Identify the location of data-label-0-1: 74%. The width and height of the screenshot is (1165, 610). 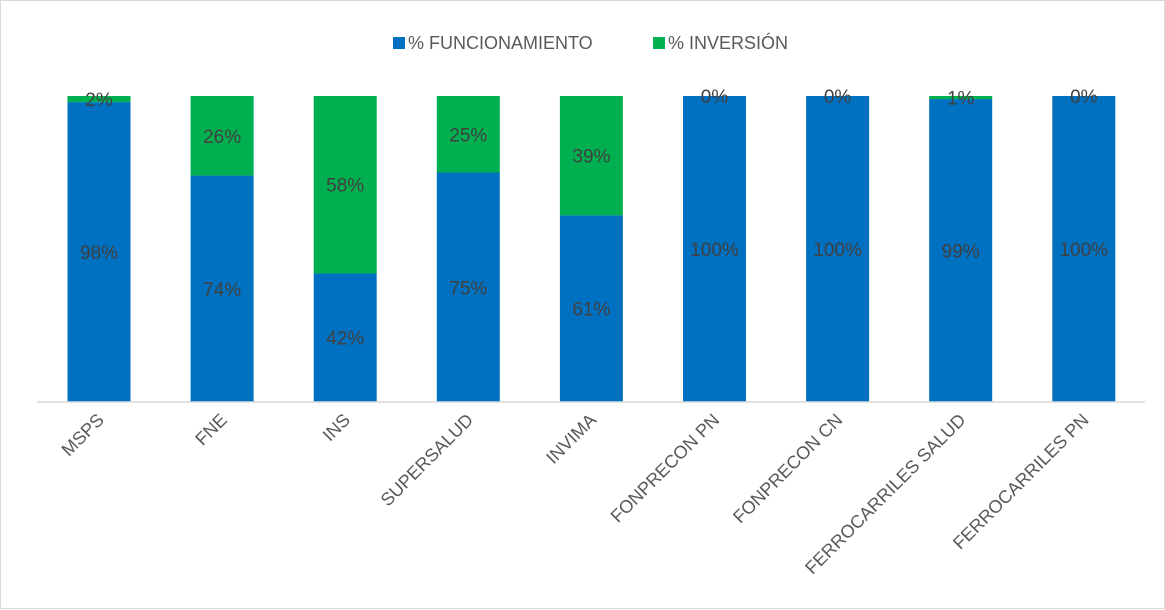
(222, 290).